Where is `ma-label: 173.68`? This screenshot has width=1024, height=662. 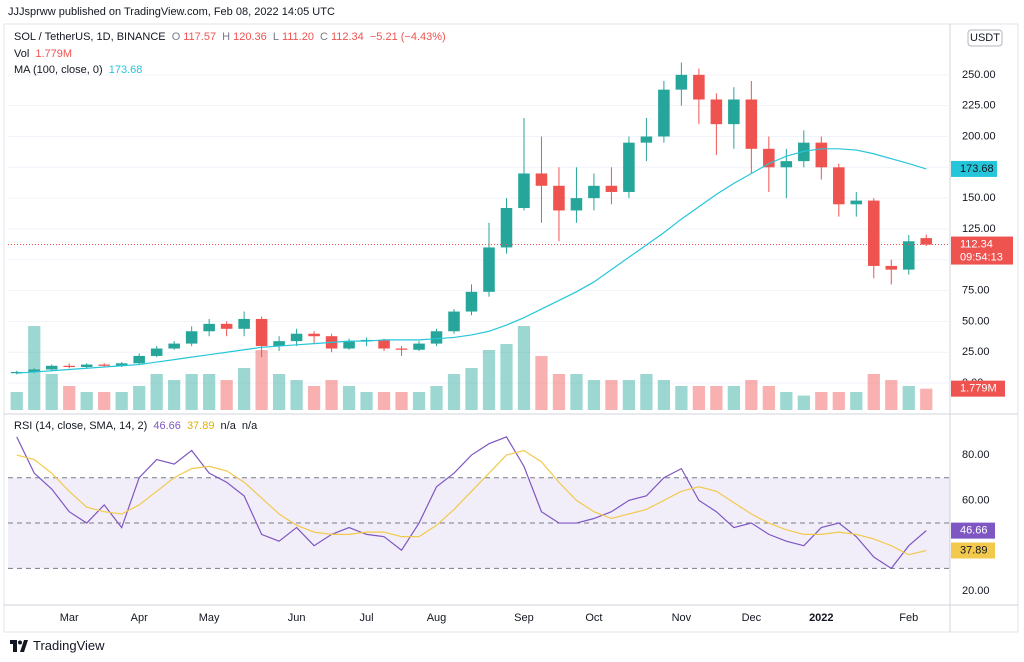 ma-label: 173.68 is located at coordinates (977, 169).